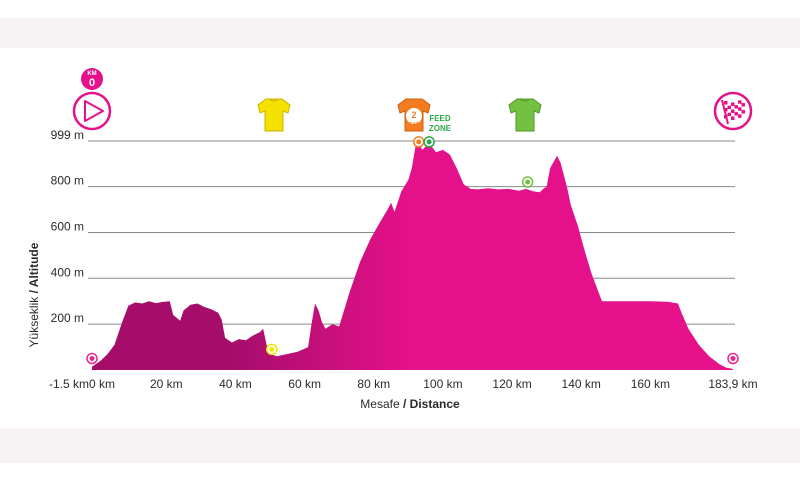 Image resolution: width=800 pixels, height=484 pixels. Describe the element at coordinates (92, 111) in the screenshot. I see `play-icon` at that location.